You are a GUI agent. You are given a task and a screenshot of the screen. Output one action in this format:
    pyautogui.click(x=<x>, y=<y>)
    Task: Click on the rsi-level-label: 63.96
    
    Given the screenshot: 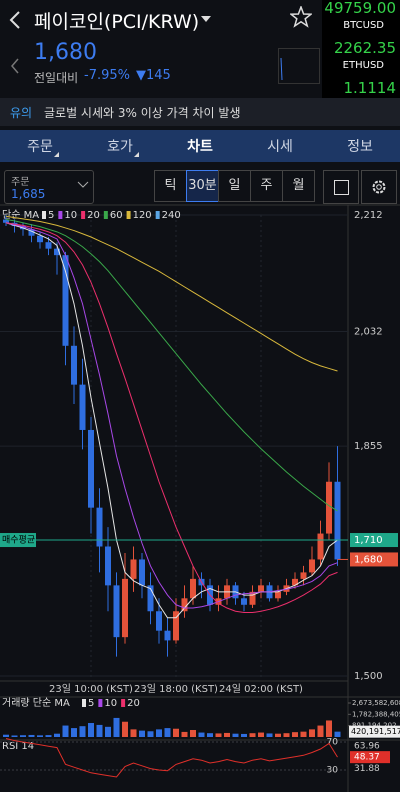 What is the action you would take?
    pyautogui.click(x=367, y=747)
    